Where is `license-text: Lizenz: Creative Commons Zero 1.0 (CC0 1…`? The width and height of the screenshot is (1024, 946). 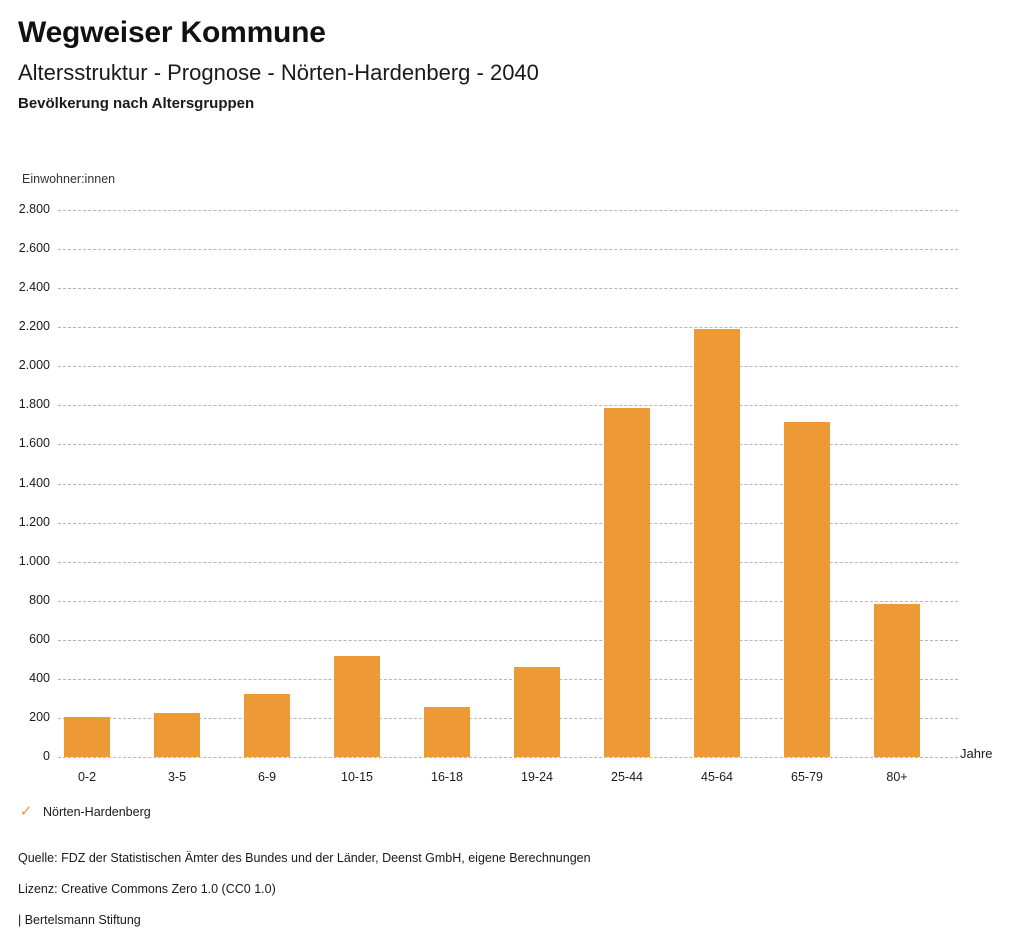 license-text: Lizenz: Creative Commons Zero 1.0 (CC0 1… is located at coordinates (147, 889).